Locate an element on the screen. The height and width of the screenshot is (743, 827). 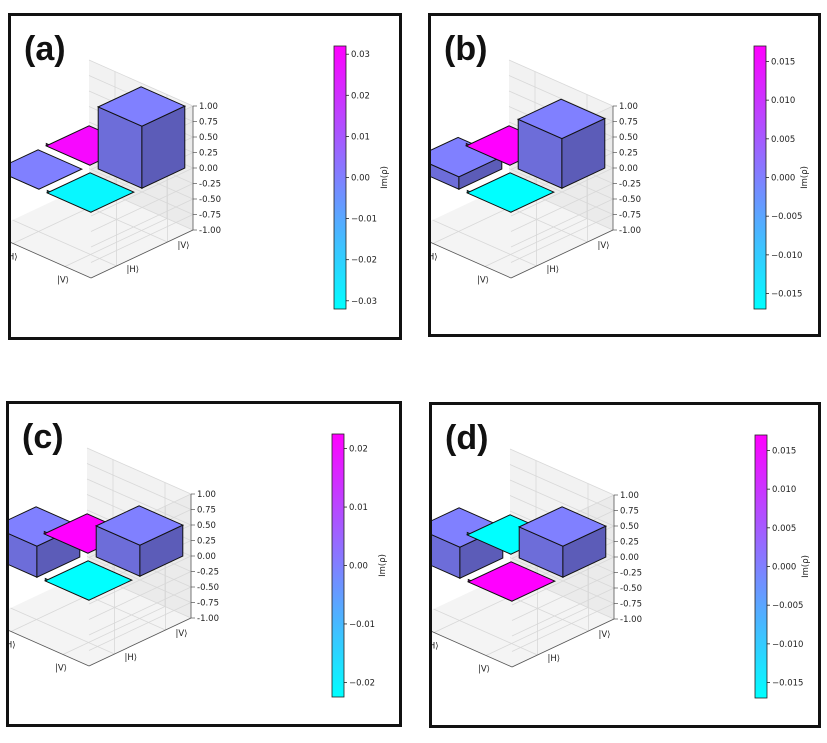
panel-label: (a) is located at coordinates (45, 49).